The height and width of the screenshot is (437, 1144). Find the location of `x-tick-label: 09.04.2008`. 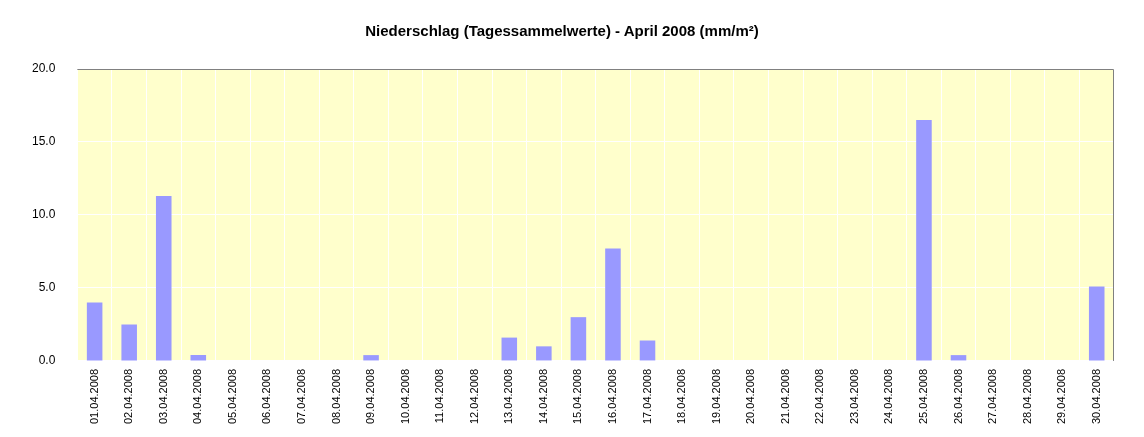

x-tick-label: 09.04.2008 is located at coordinates (370, 396).